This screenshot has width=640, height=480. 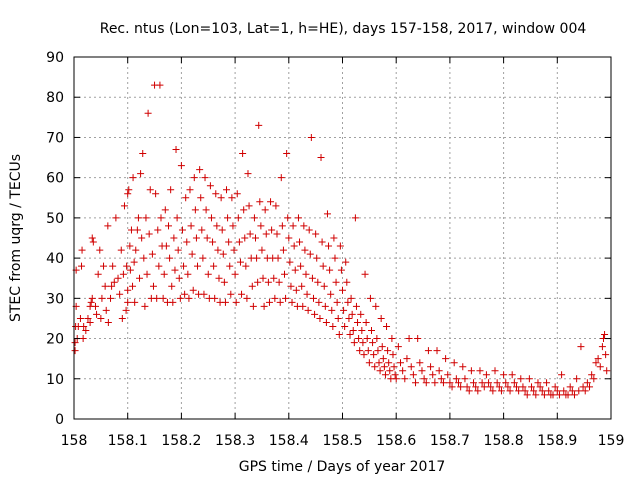 What do you see at coordinates (55, 340) in the screenshot?
I see `y-tick-label: 20` at bounding box center [55, 340].